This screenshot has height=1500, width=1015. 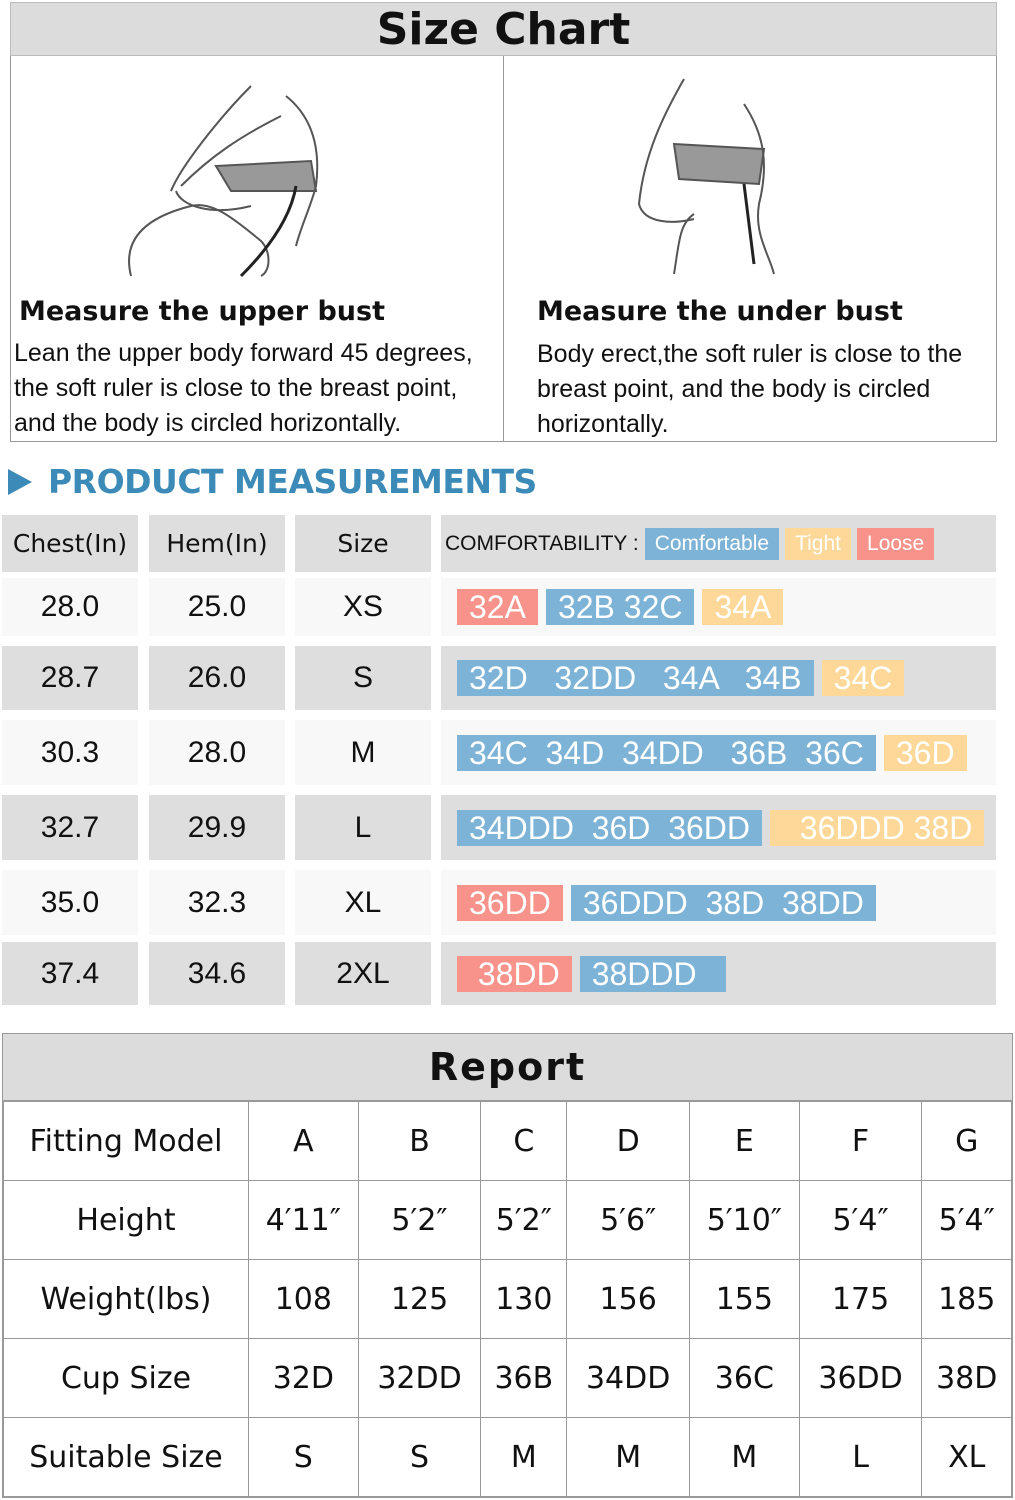 I want to click on desc-line: breast point, and the body is circled, so click(x=734, y=389).